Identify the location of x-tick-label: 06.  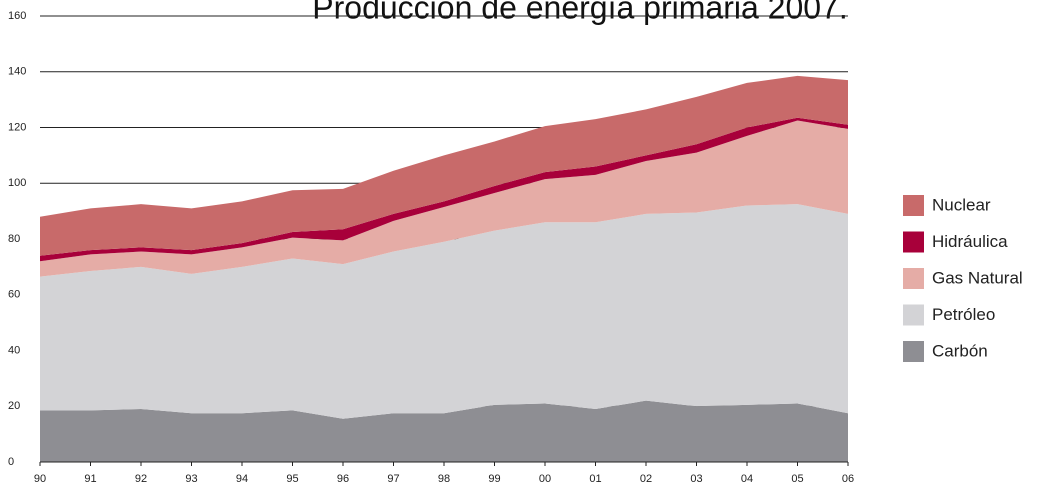
(848, 479).